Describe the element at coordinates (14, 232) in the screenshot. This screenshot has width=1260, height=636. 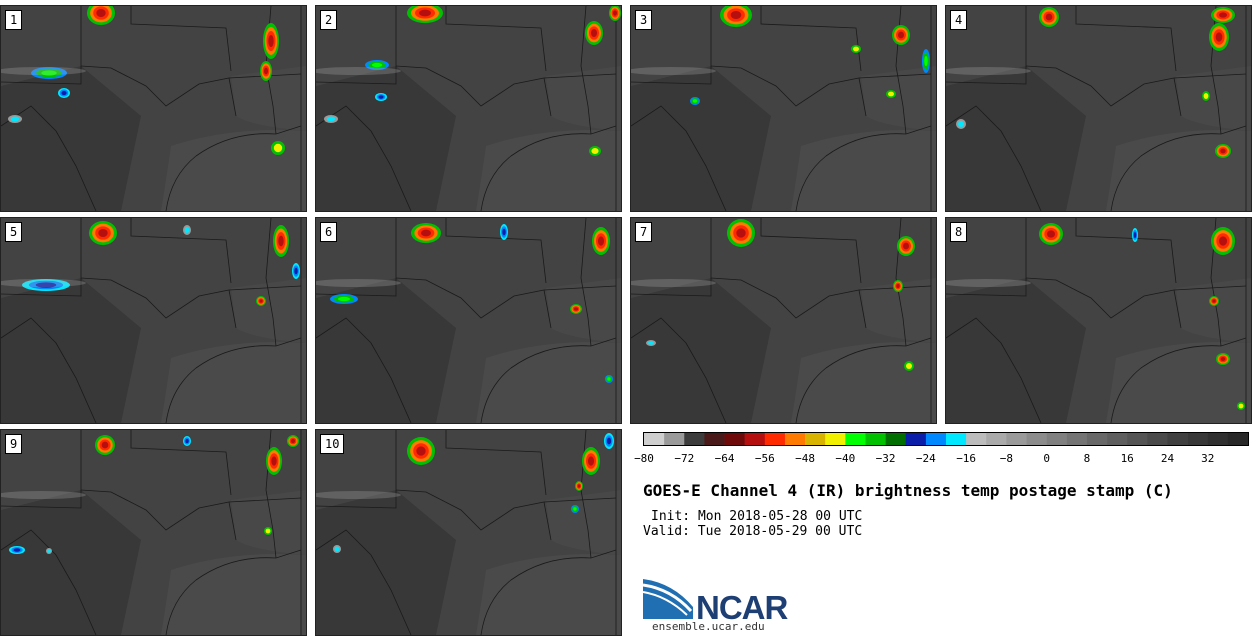
I see `member-number-label: 5` at that location.